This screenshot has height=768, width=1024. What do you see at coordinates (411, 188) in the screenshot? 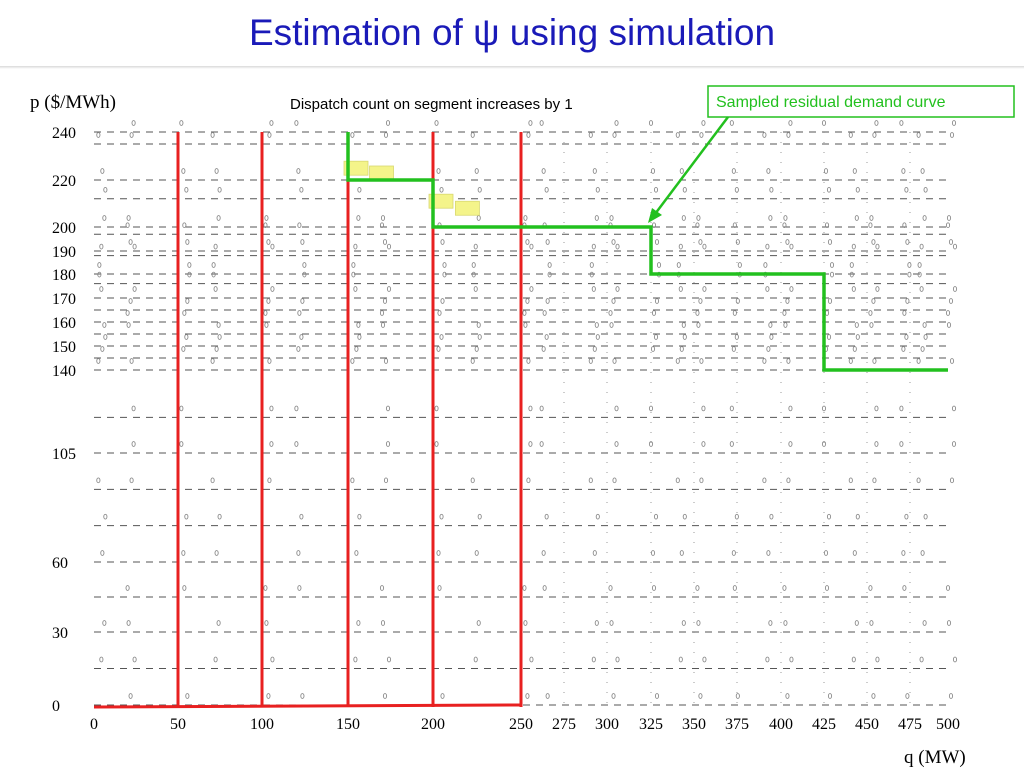
I see `highlight-boxes` at bounding box center [411, 188].